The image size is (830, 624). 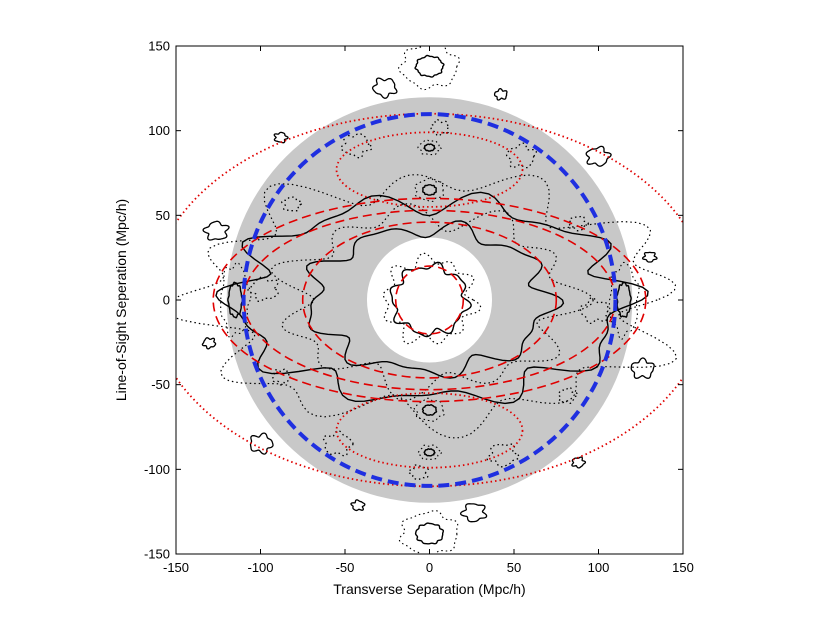 What do you see at coordinates (159, 130) in the screenshot?
I see `y-tick-label: 100` at bounding box center [159, 130].